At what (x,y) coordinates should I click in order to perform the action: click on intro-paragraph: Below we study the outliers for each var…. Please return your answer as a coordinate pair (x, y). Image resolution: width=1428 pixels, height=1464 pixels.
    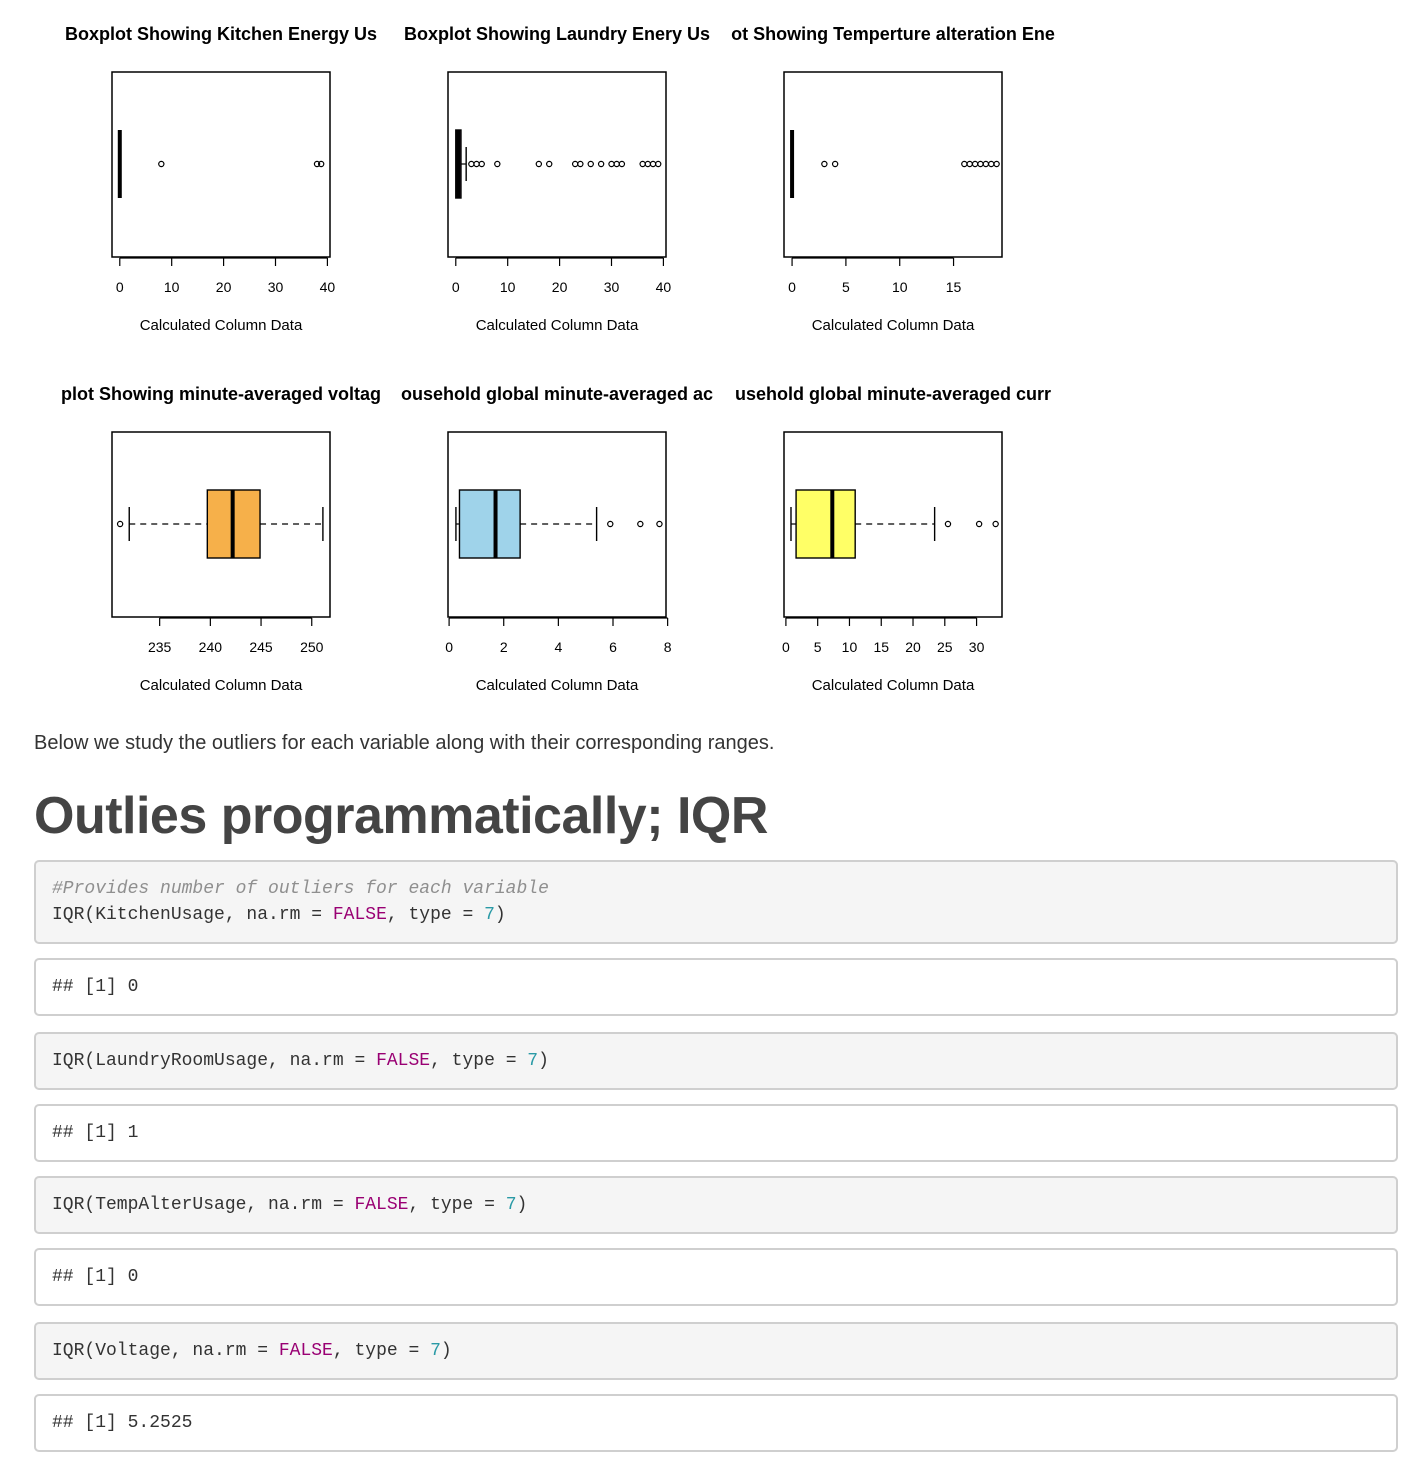
    Looking at the image, I should click on (404, 743).